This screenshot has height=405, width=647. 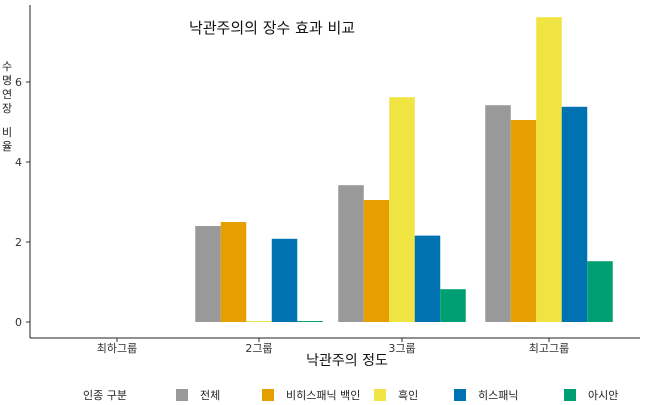 I want to click on legend-label: 비히스패닉 백인, so click(x=323, y=395).